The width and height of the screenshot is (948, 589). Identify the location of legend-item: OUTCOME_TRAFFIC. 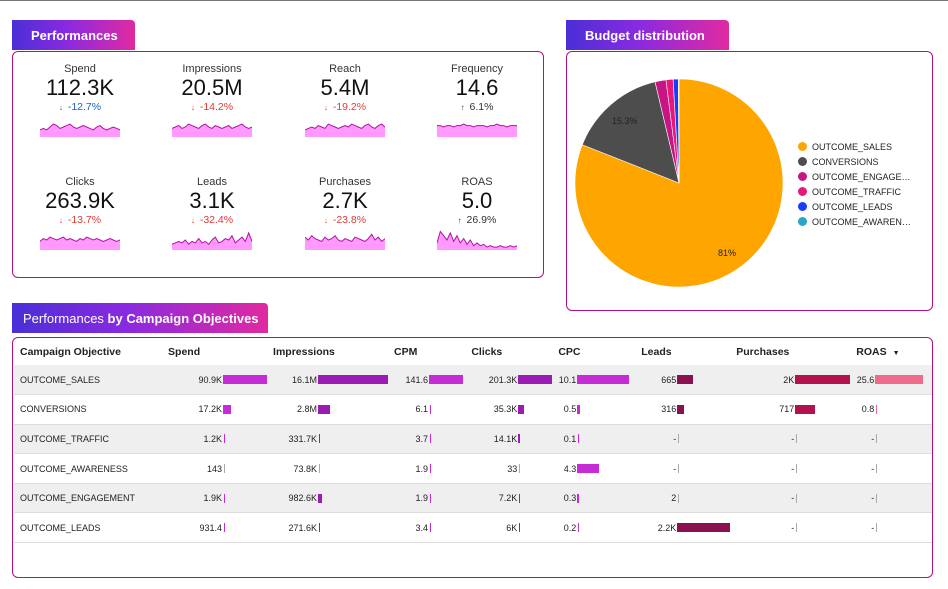
(854, 191).